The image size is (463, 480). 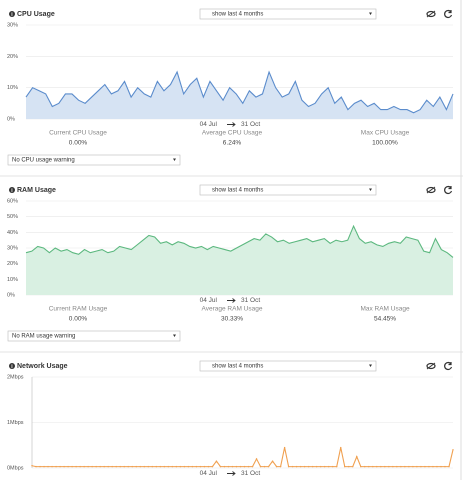 I want to click on y-tick-label: 0%, so click(x=11, y=119).